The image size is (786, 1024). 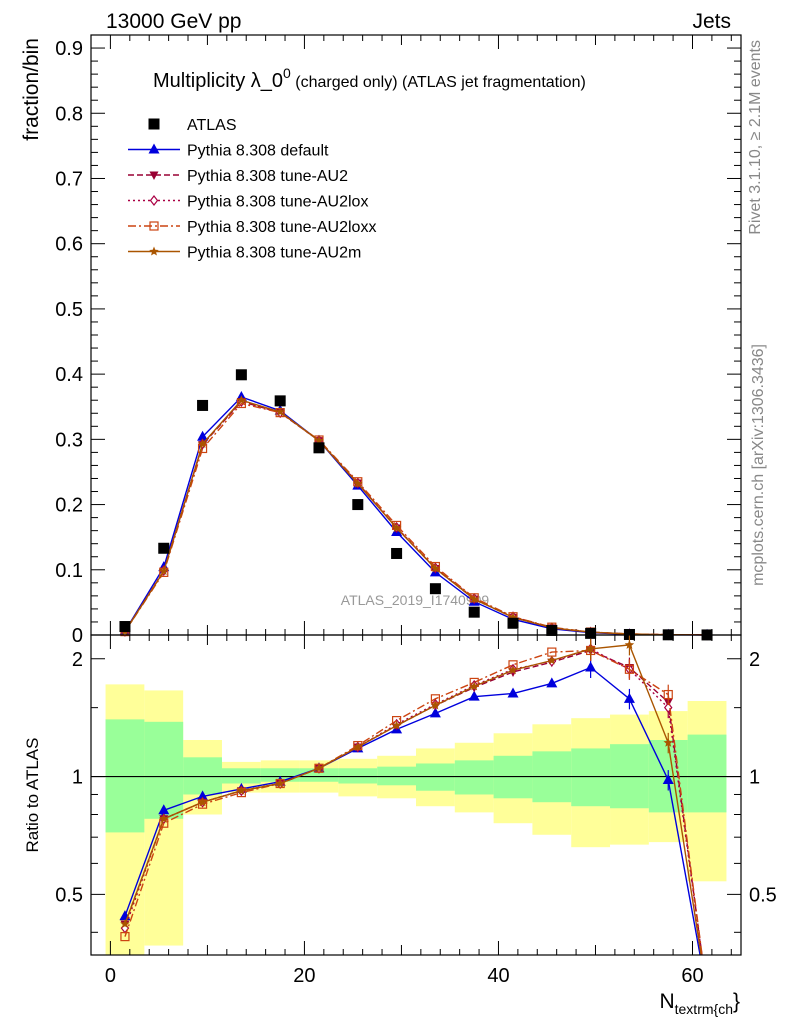 What do you see at coordinates (304, 976) in the screenshot?
I see `x-tick-label: 20` at bounding box center [304, 976].